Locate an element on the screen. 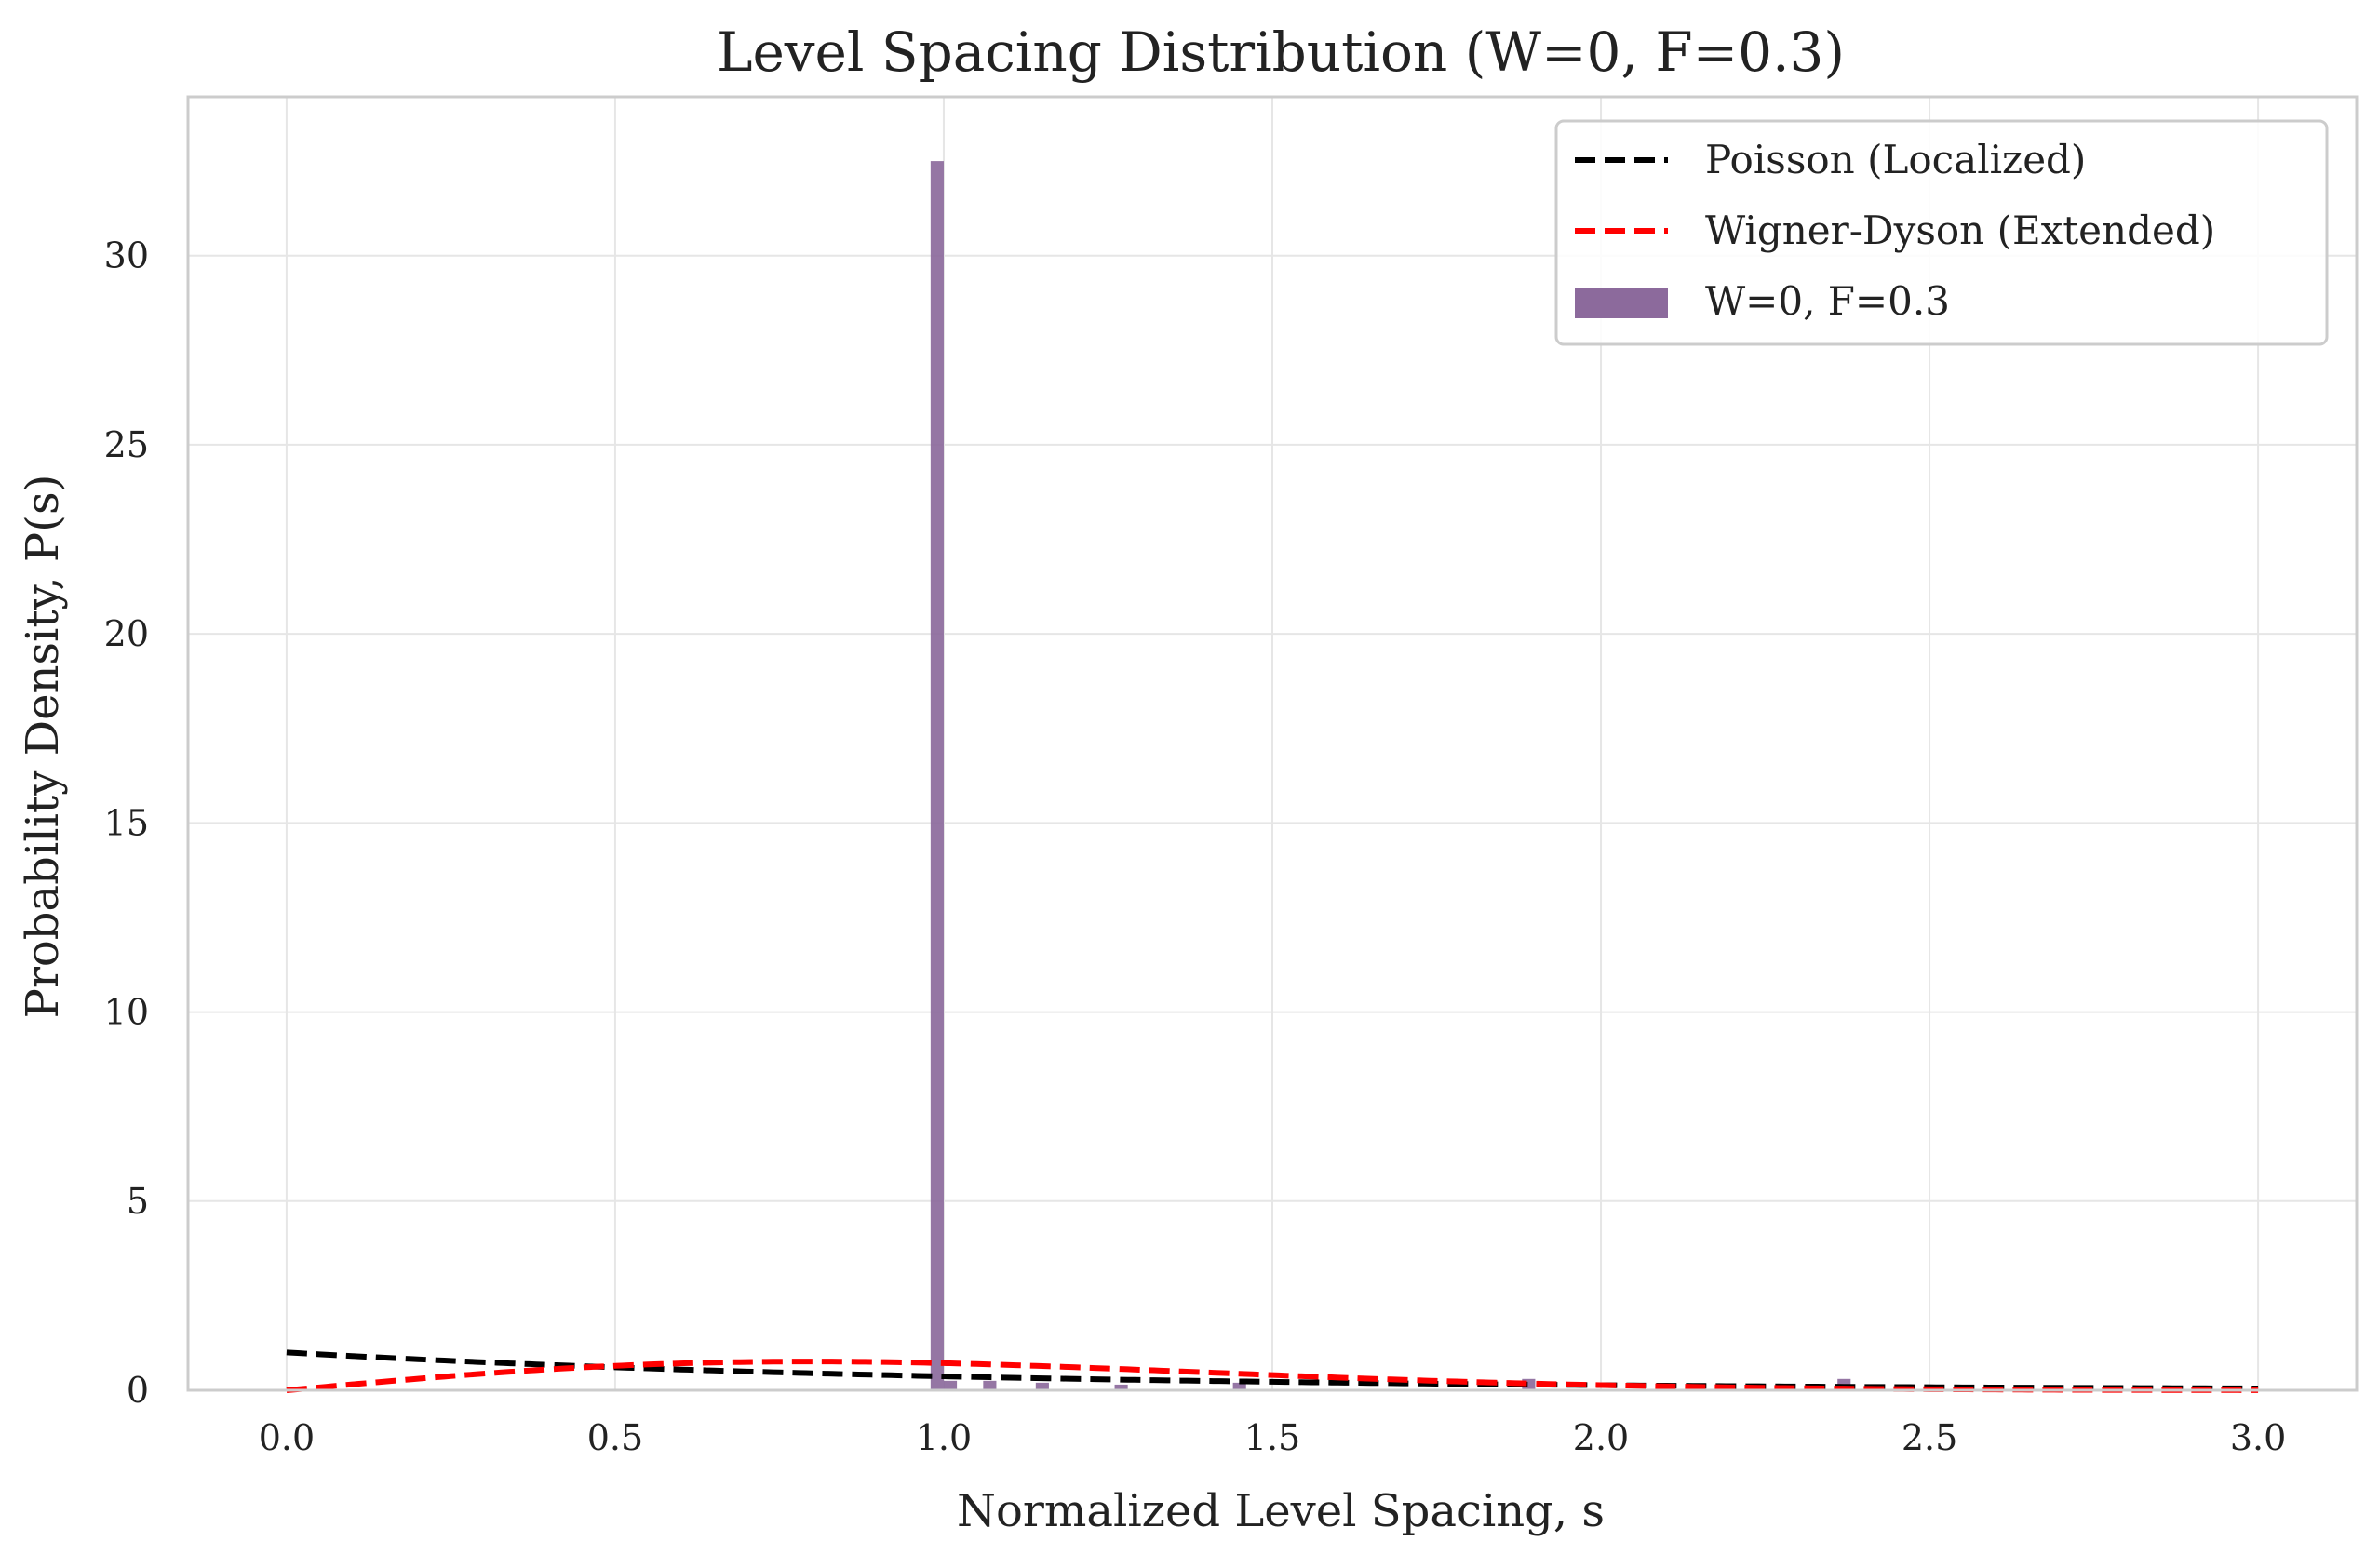  x-tick-label: 2.0 is located at coordinates (1601, 1437).